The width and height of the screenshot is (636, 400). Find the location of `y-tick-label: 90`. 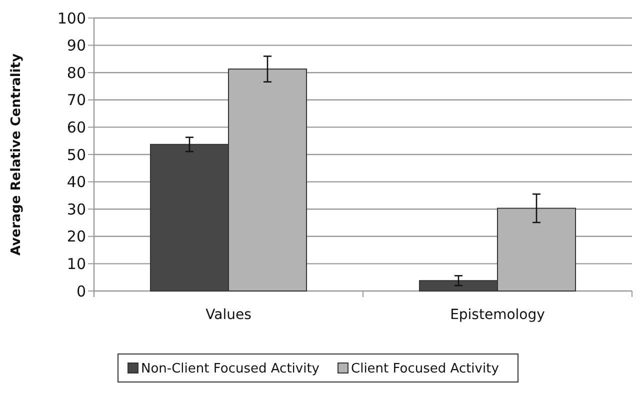

y-tick-label: 90 is located at coordinates (76, 45).